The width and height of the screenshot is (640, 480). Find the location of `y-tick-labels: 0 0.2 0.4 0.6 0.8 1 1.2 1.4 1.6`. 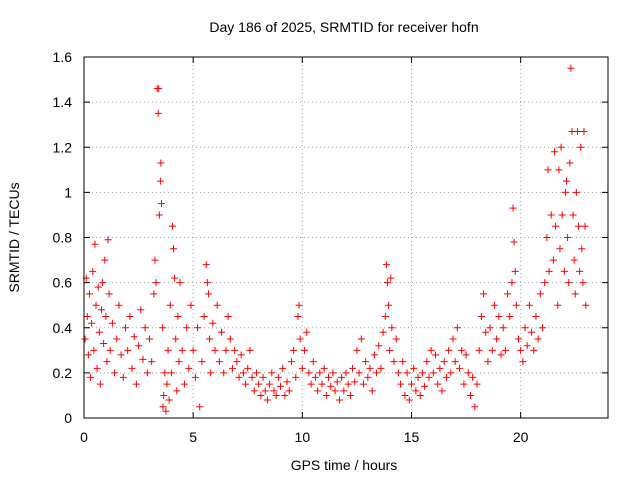

y-tick-labels: 0 0.2 0.4 0.6 0.8 1 1.2 1.4 1.6 is located at coordinates (63, 237).